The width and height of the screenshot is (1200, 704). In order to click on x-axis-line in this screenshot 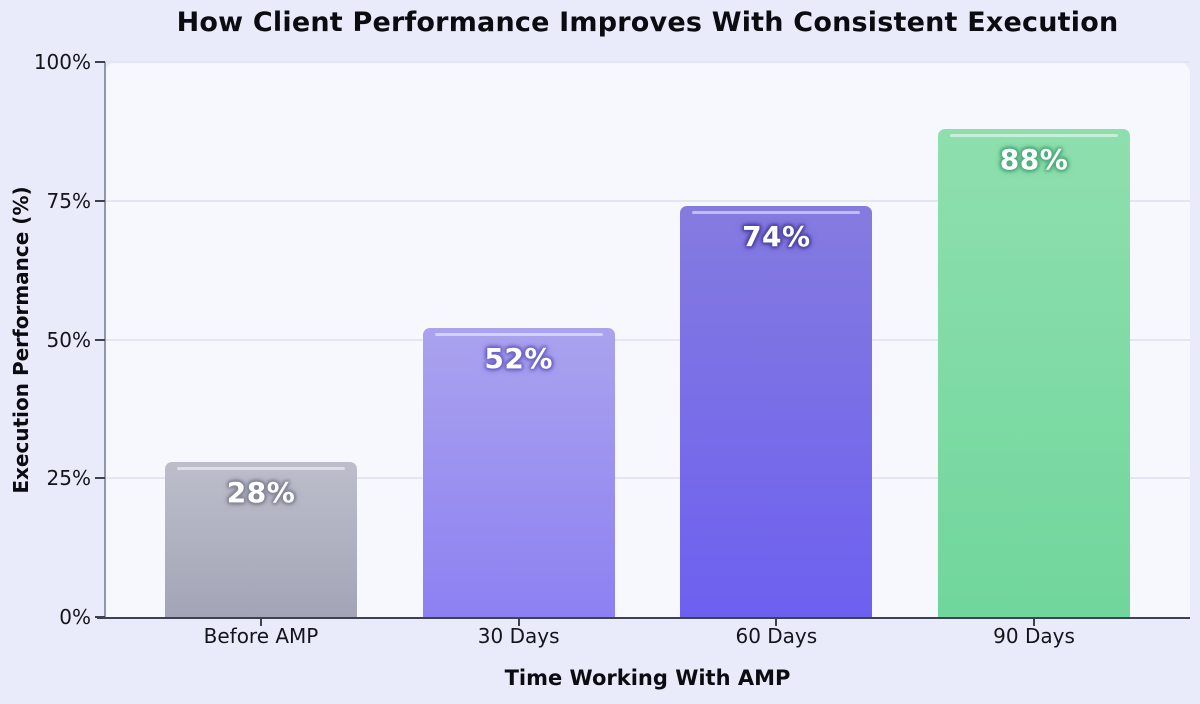, I will do `click(643, 618)`.